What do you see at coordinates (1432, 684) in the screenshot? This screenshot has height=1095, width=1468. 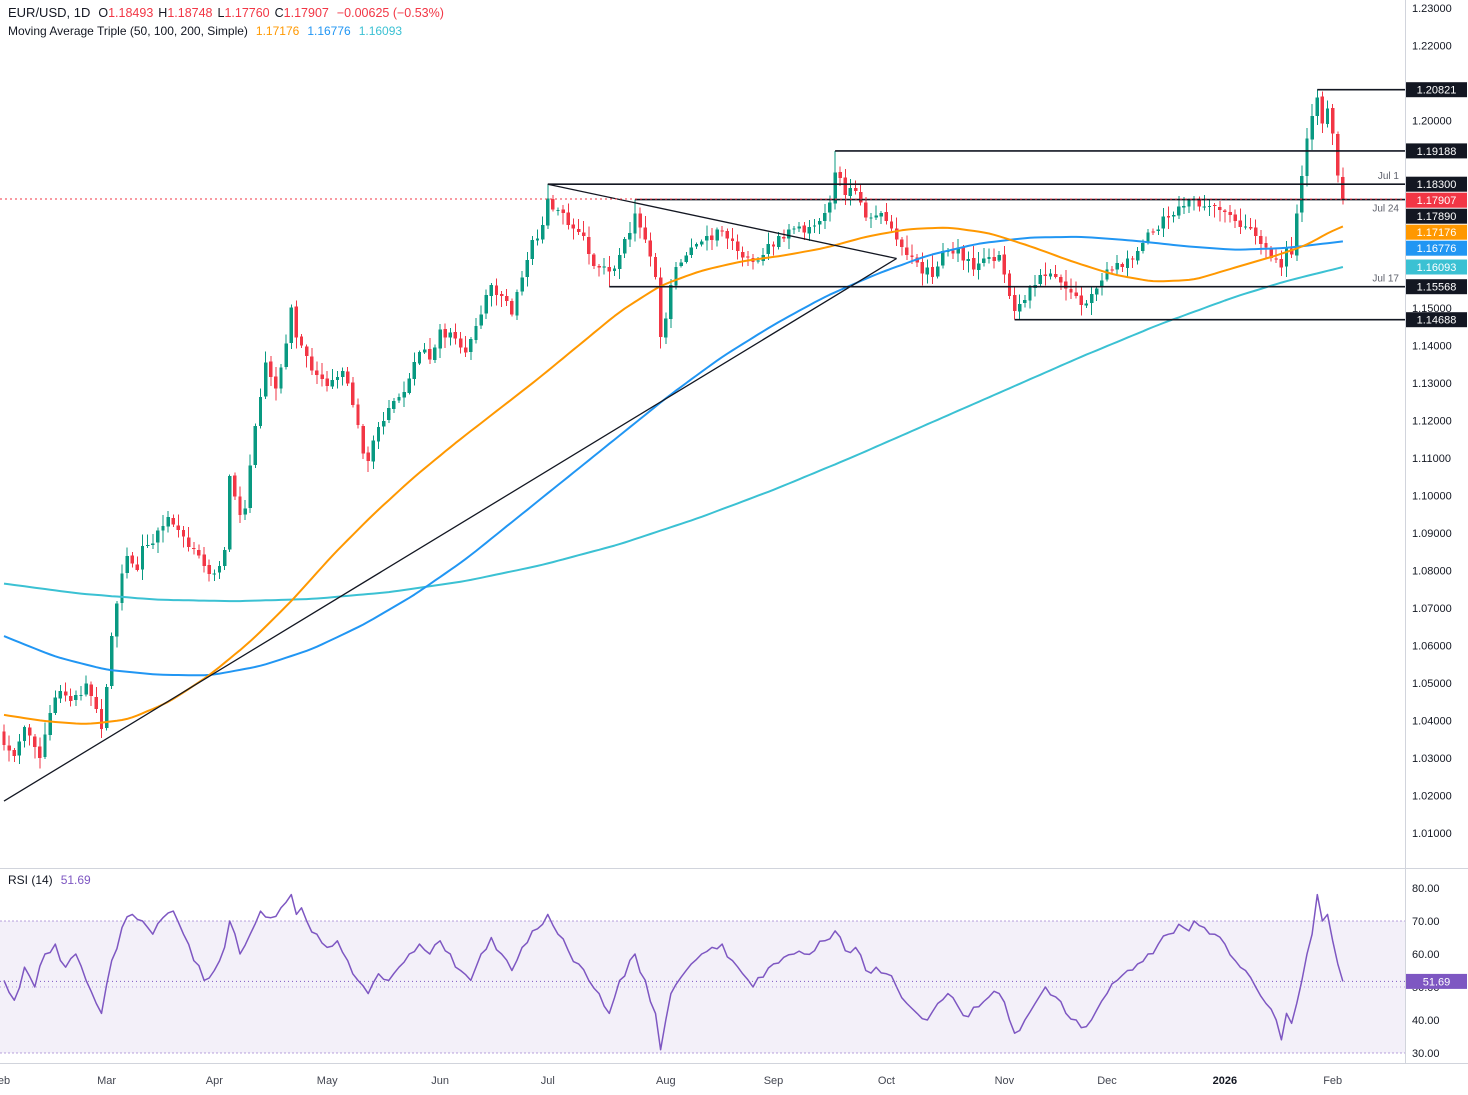 I see `price-tick-label: 1.05000` at bounding box center [1432, 684].